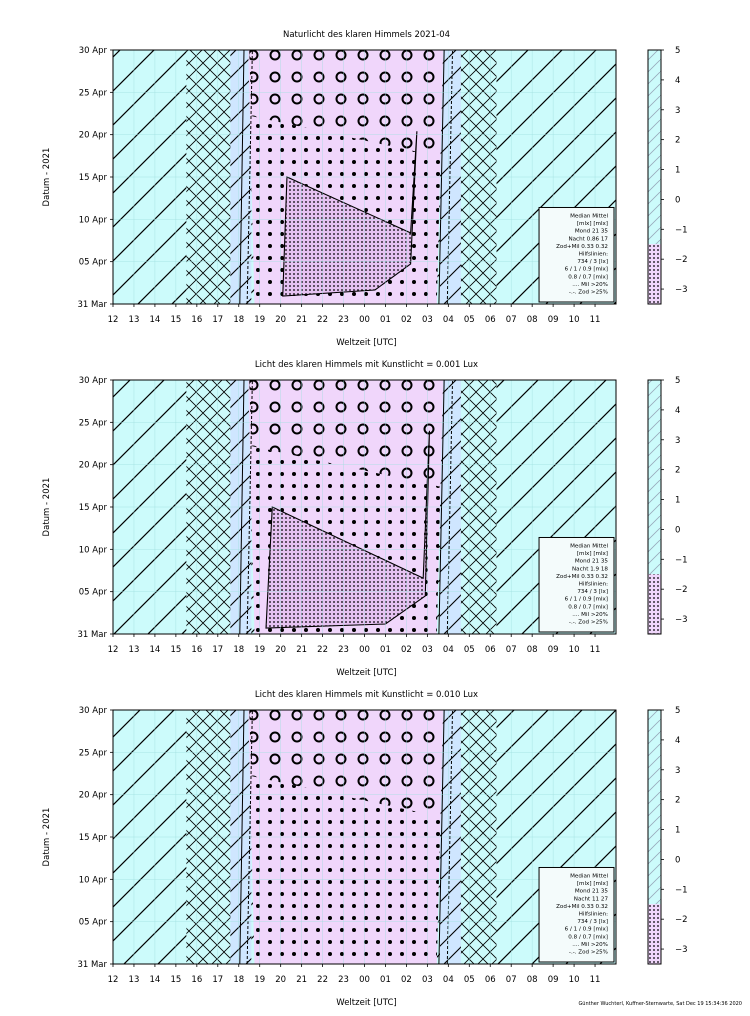  Describe the element at coordinates (590, 569) in the screenshot. I see `legend-line: Nacht 1.9 18` at that location.